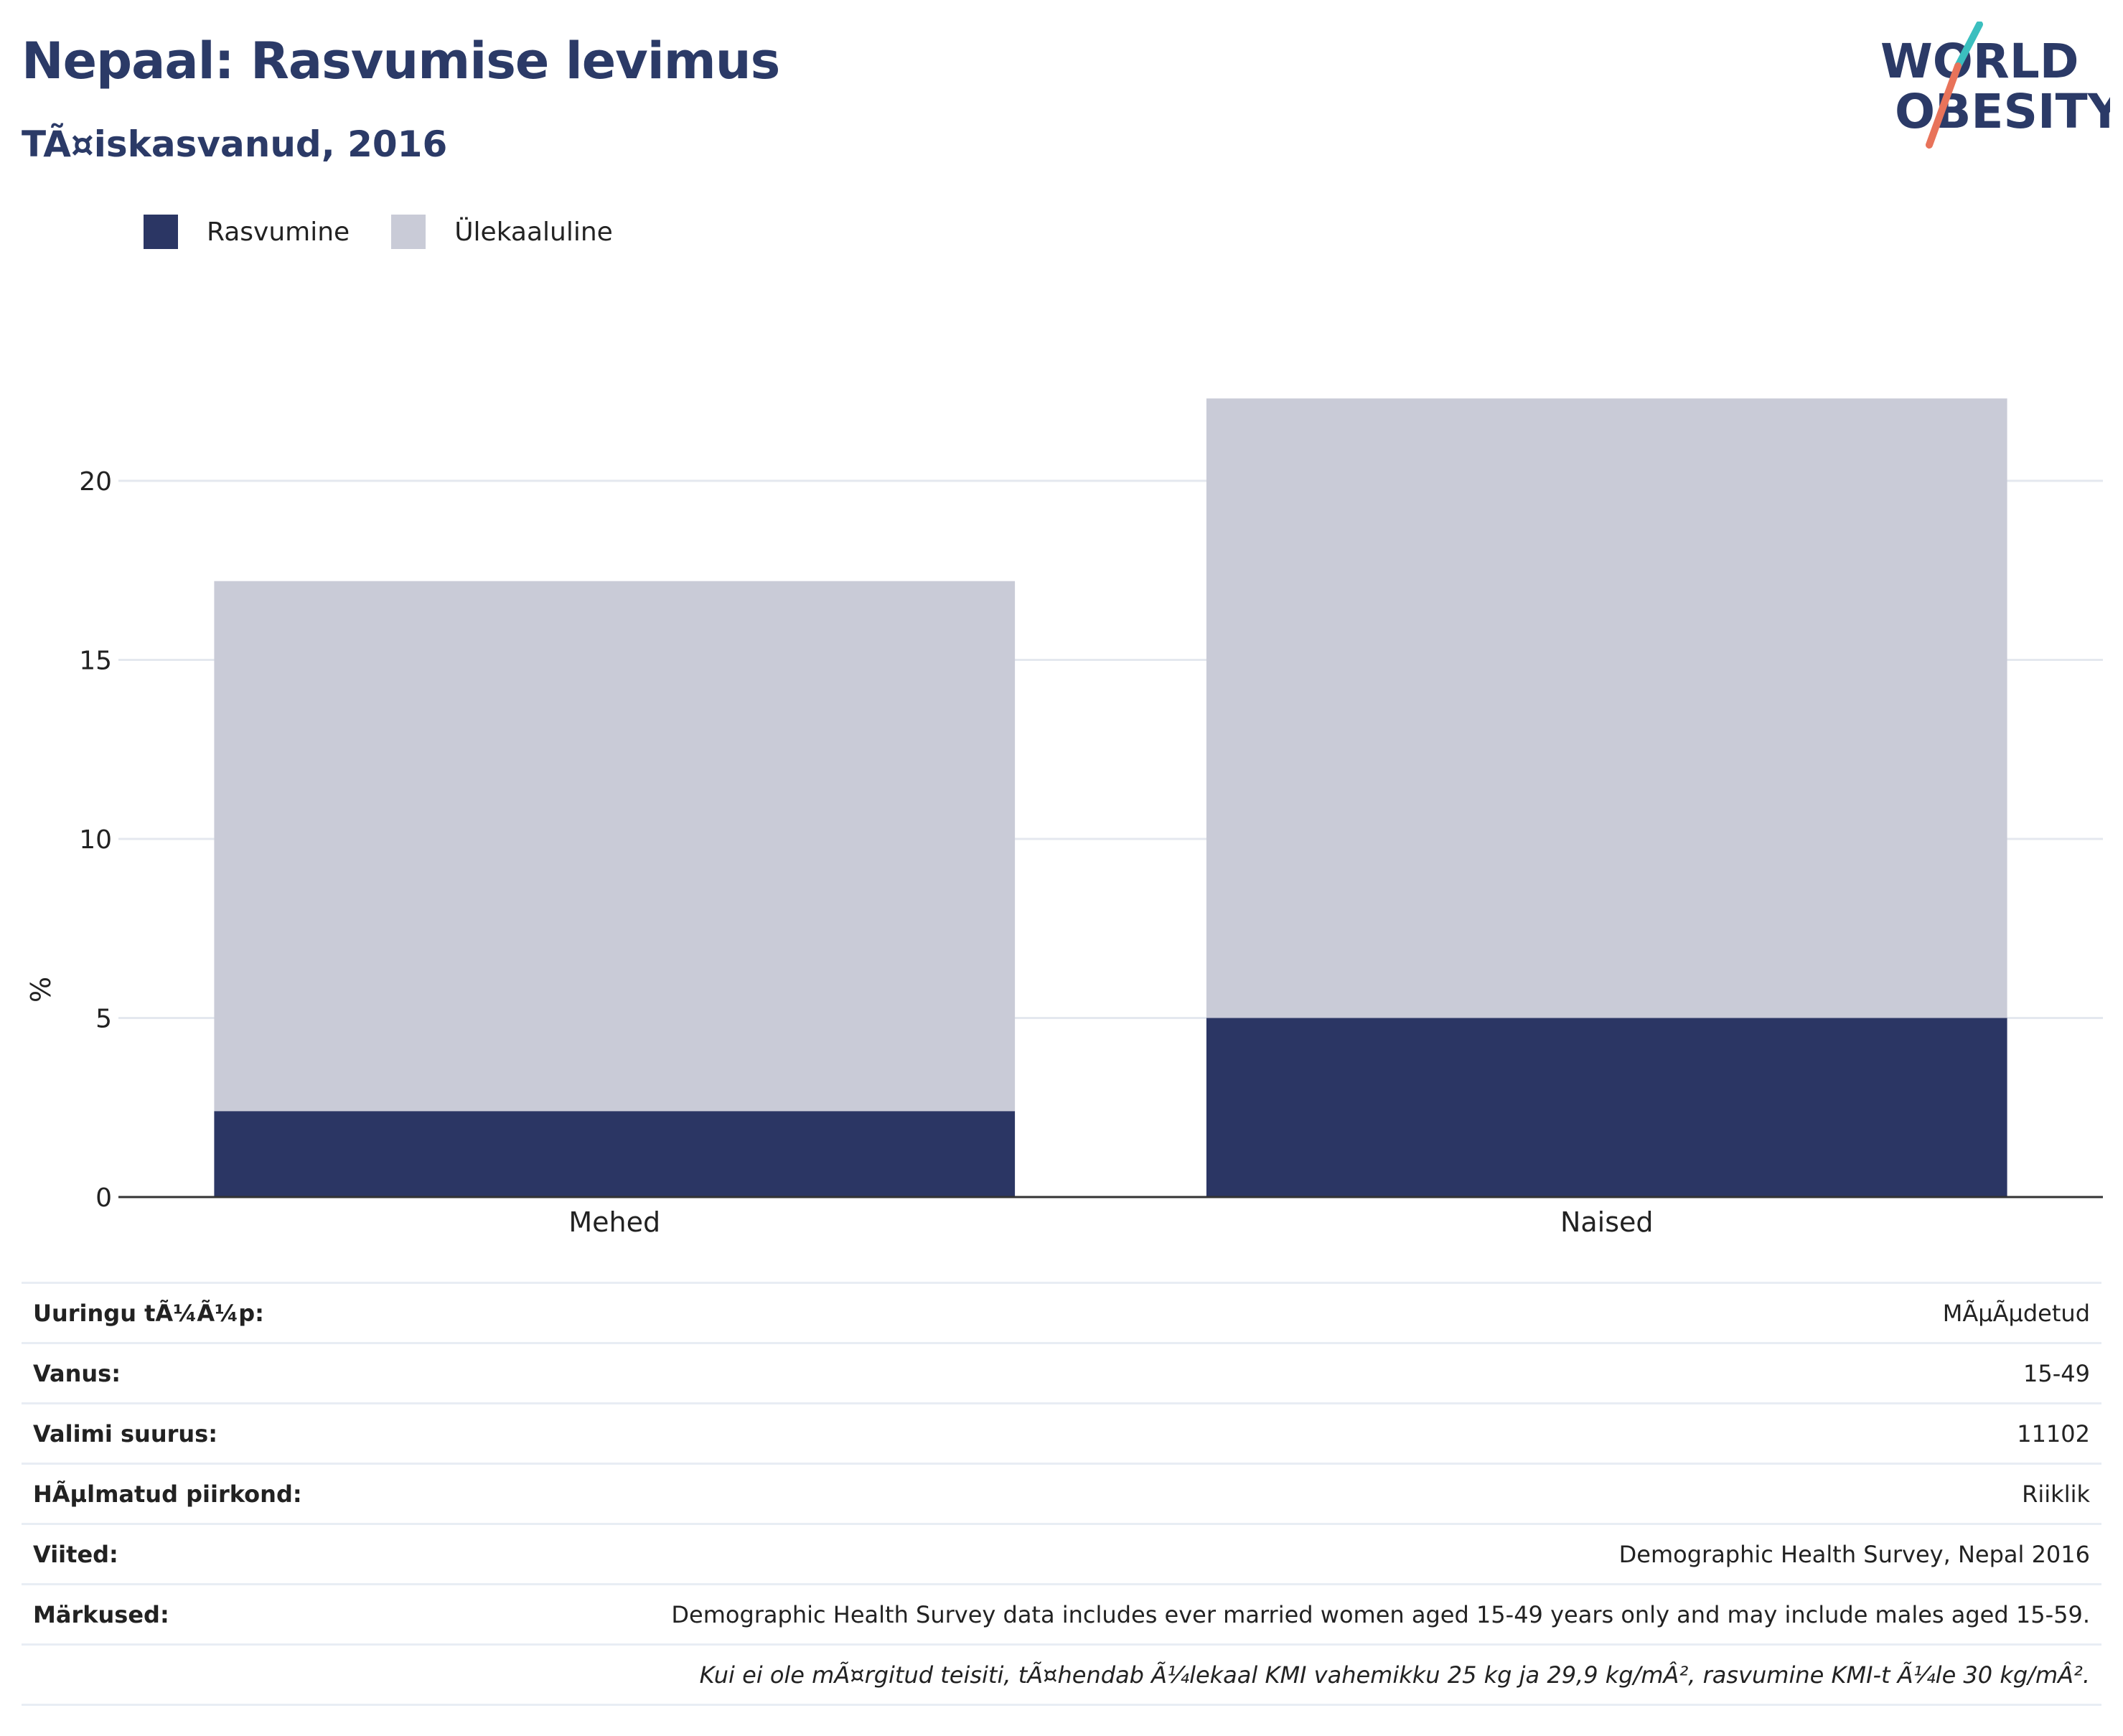  Describe the element at coordinates (95, 661) in the screenshot. I see `y-tick-label: 15` at that location.